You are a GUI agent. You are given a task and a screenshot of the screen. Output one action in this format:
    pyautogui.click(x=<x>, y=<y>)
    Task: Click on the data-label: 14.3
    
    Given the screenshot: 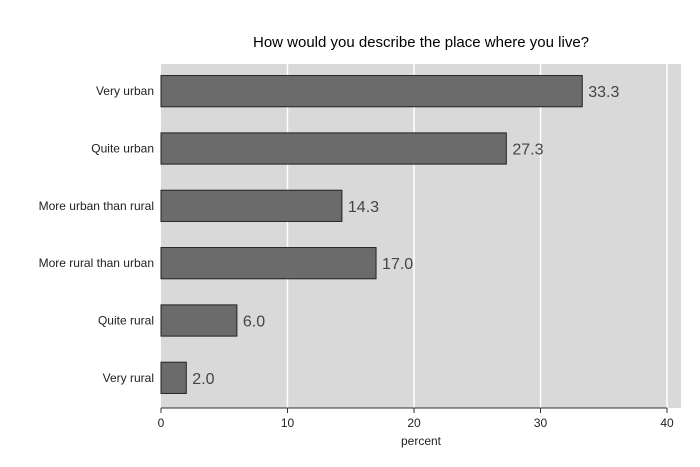 What is the action you would take?
    pyautogui.click(x=363, y=207)
    